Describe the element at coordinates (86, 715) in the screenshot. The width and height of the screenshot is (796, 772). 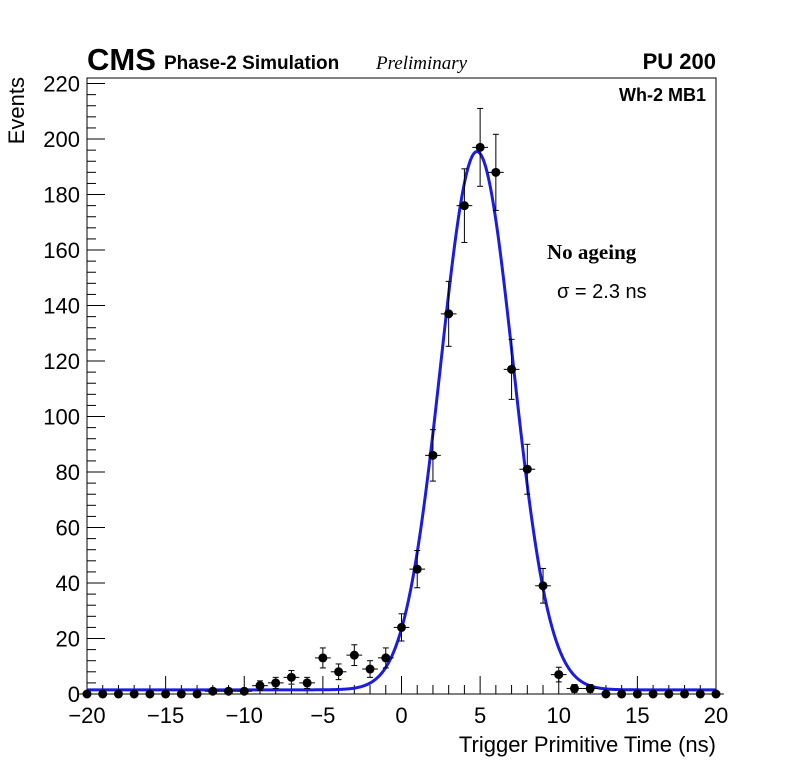
I see `x-tick-label: −20` at that location.